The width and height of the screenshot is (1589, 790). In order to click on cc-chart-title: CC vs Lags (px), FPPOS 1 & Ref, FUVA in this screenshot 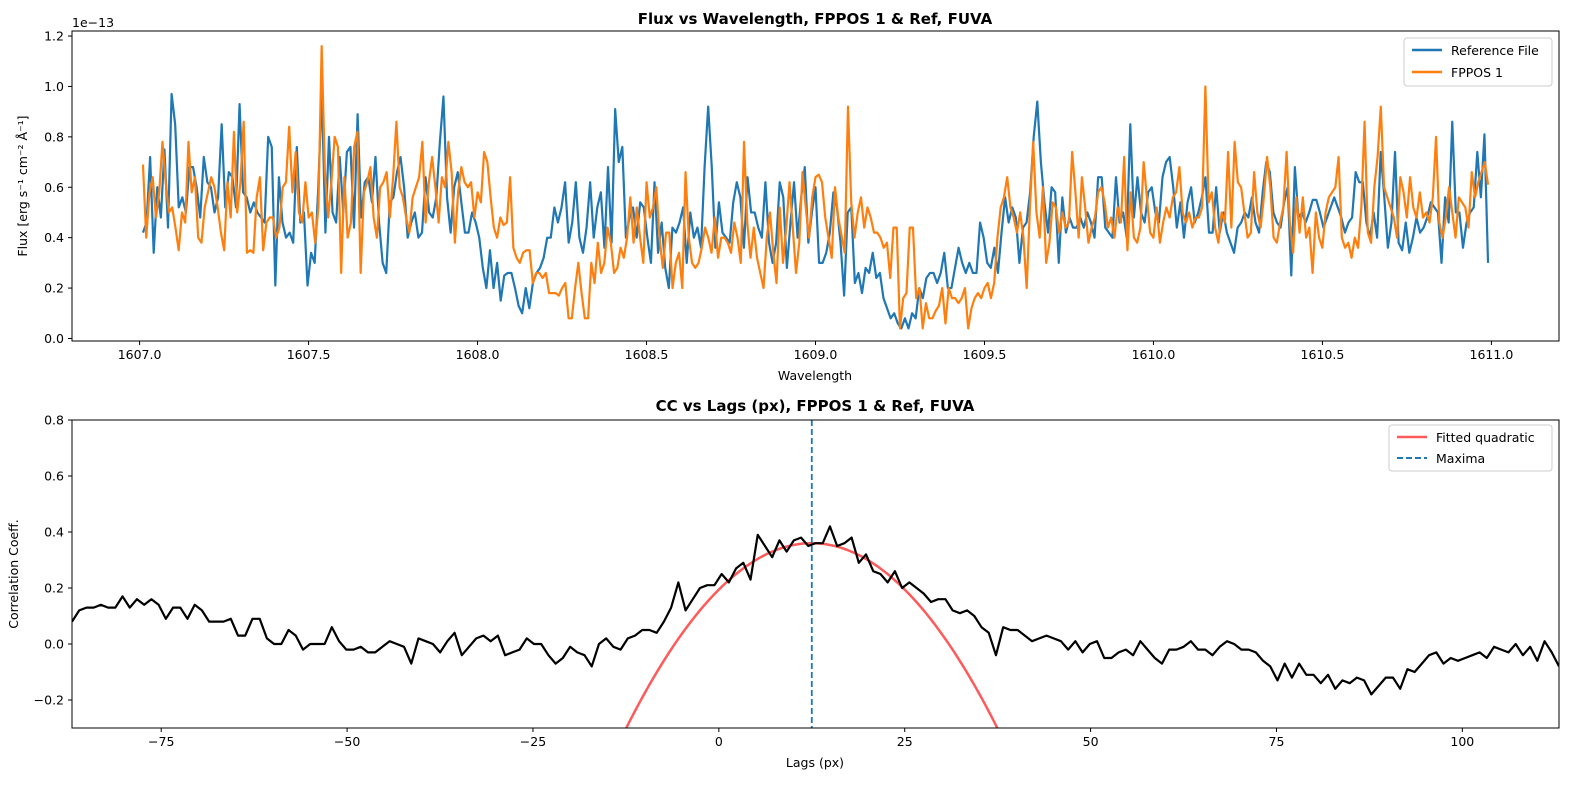, I will do `click(815, 406)`.